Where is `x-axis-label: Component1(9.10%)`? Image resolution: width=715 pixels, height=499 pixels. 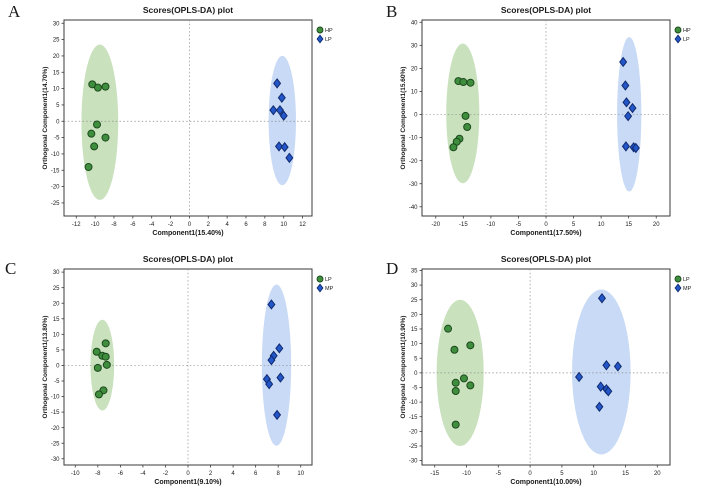 x-axis-label: Component1(9.10%) is located at coordinates (187, 482).